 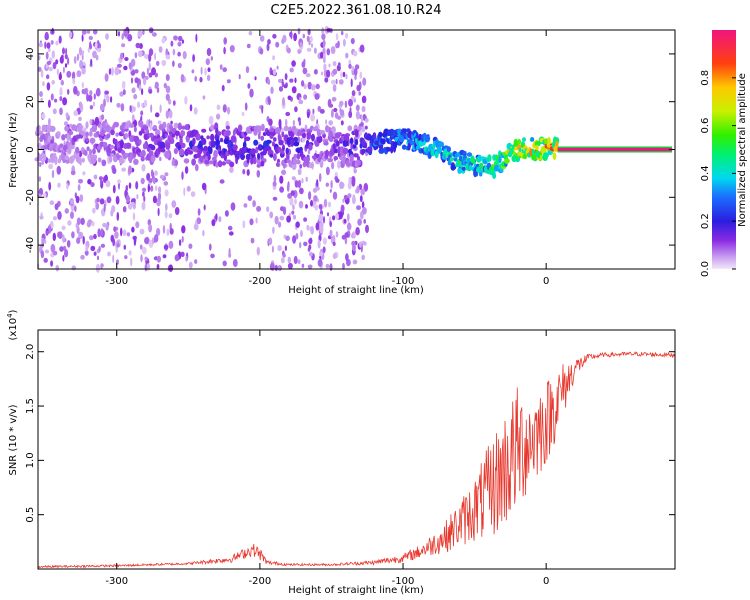 I want to click on spectrogram-x-label: Height of straight line (km), so click(x=356, y=290).